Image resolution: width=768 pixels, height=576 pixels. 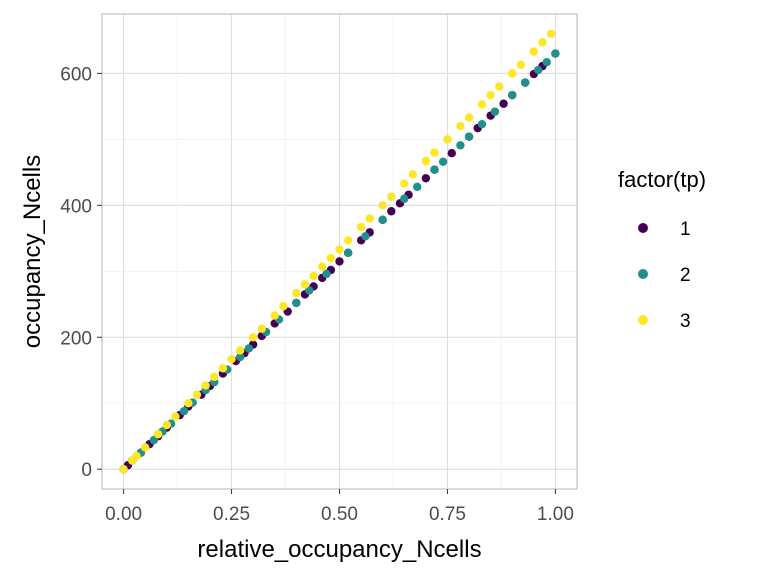 I want to click on legend: factor(tp) 1 2 3, so click(x=662, y=249).